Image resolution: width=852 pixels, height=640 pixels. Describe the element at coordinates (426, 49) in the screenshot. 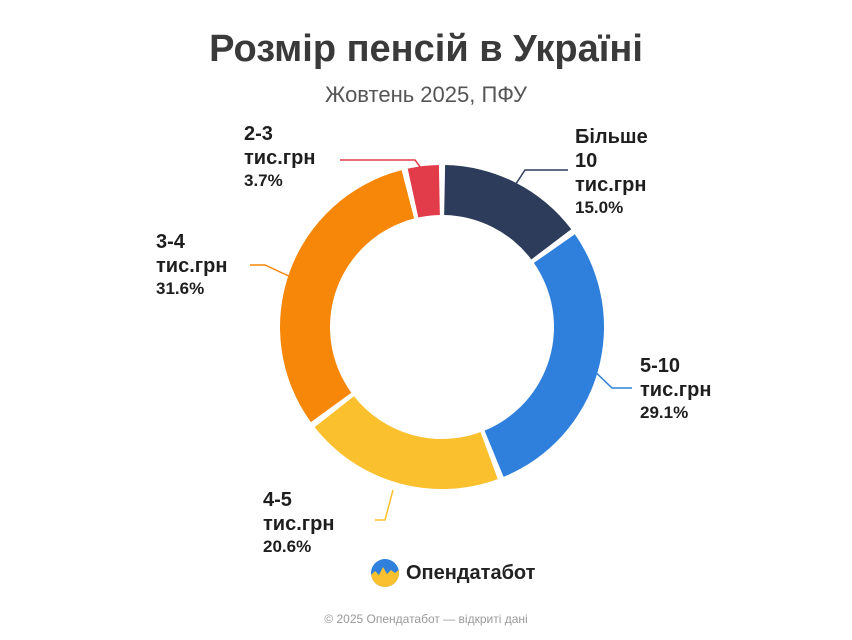

I see `chart-title: Розмір пенсій в Україні` at that location.